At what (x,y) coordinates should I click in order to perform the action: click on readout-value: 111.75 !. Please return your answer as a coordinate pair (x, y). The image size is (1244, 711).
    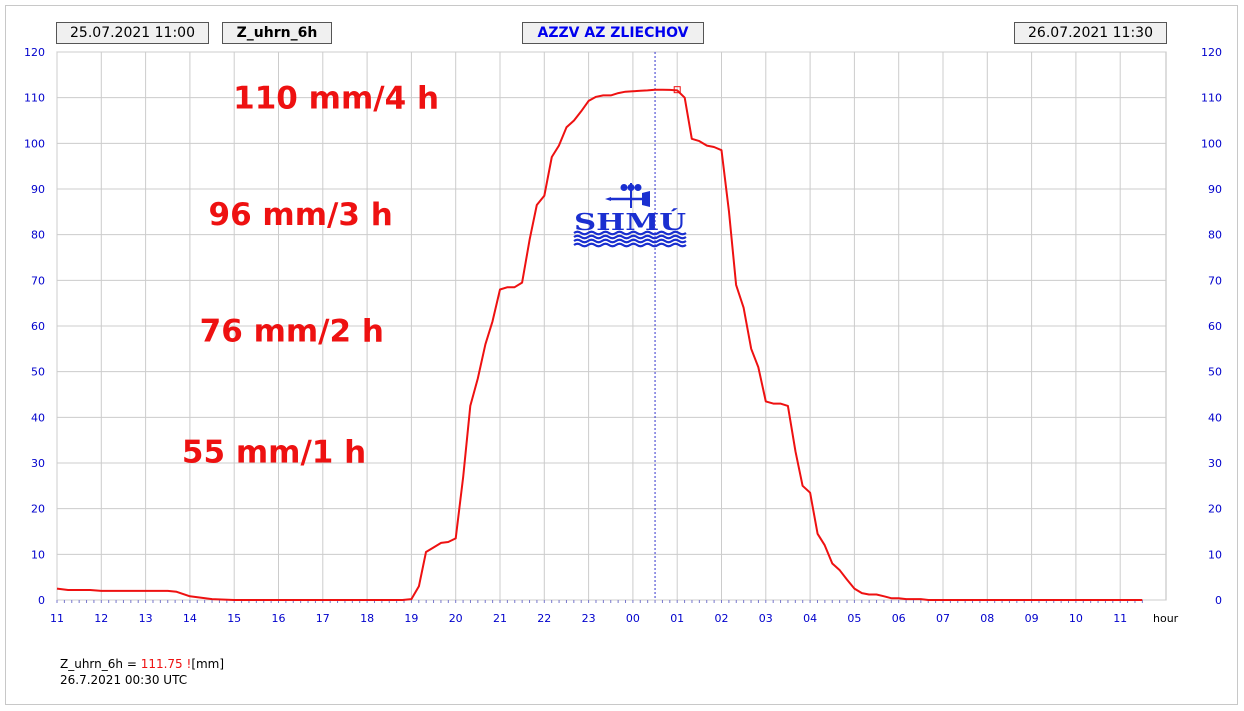
    Looking at the image, I should click on (166, 664).